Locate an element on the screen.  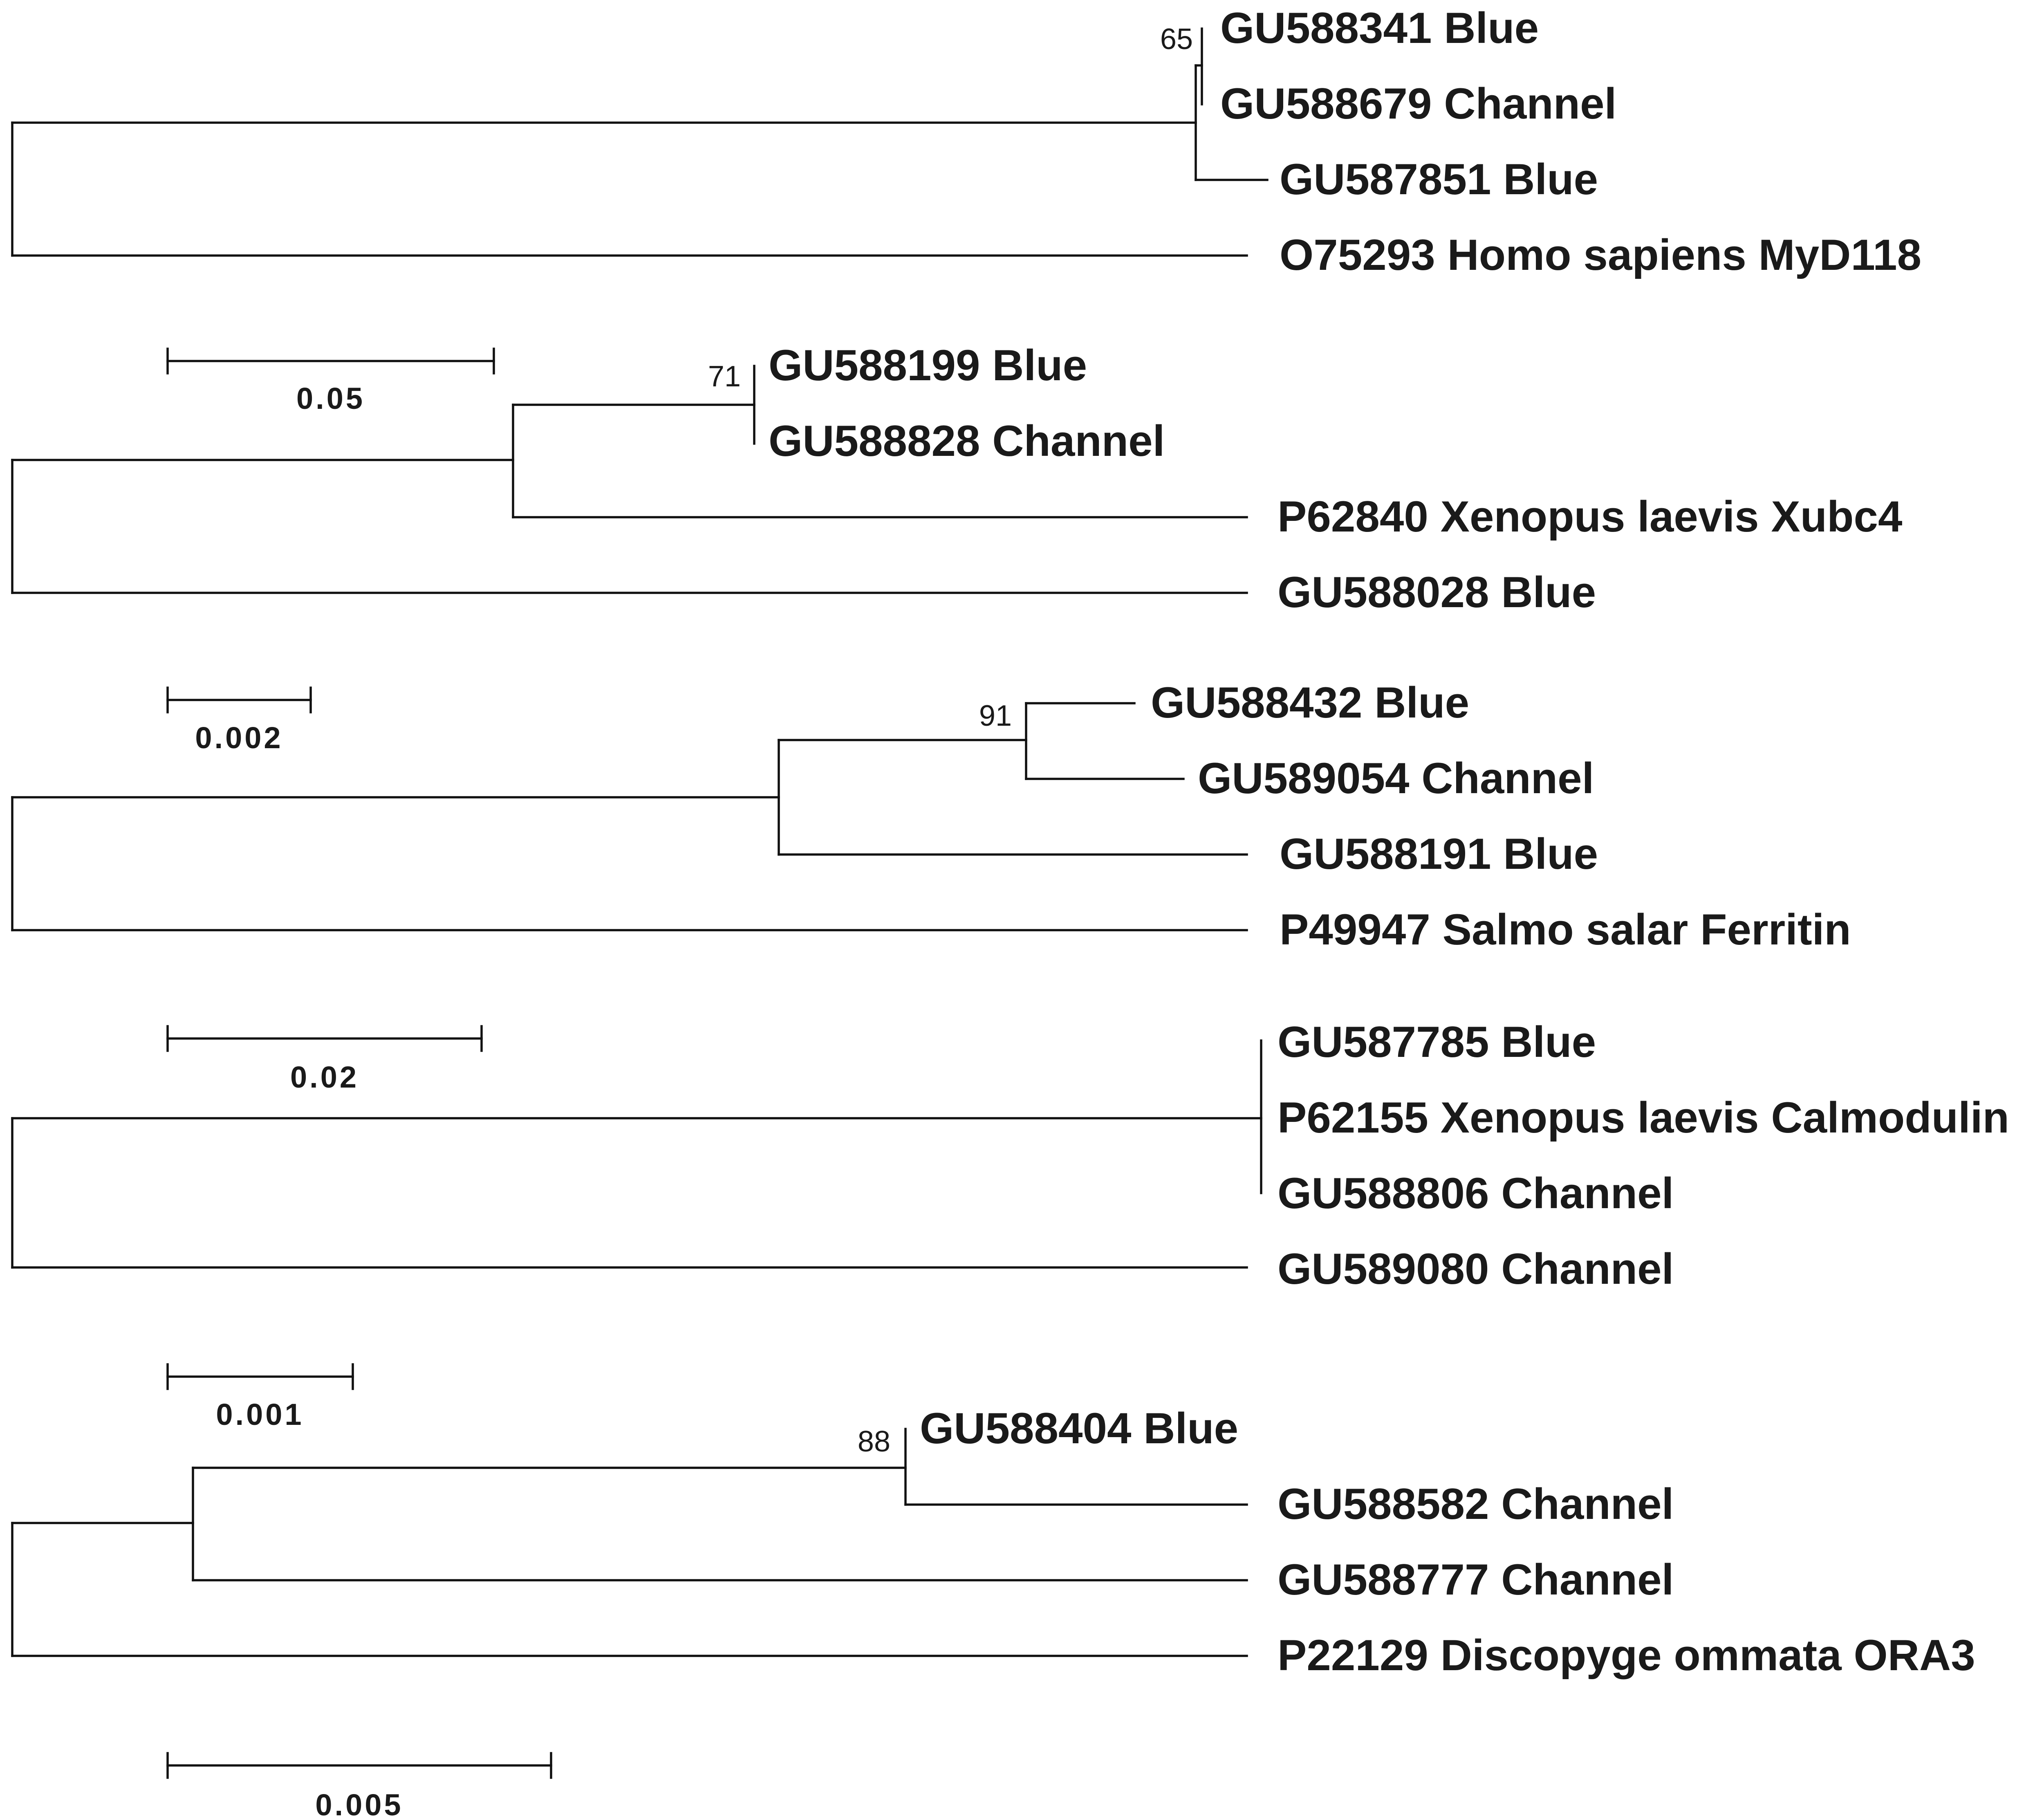
scale-bar-label: 0.002 is located at coordinates (239, 738).